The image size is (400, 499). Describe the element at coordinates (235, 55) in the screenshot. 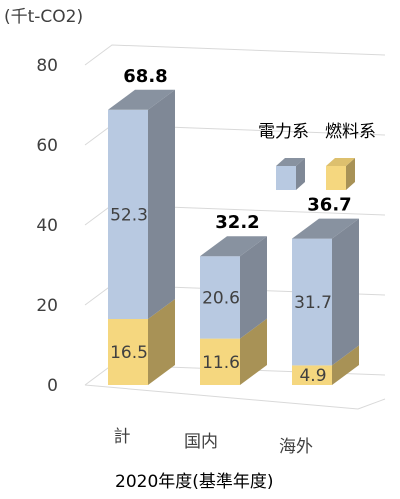

I see `gridline` at that location.